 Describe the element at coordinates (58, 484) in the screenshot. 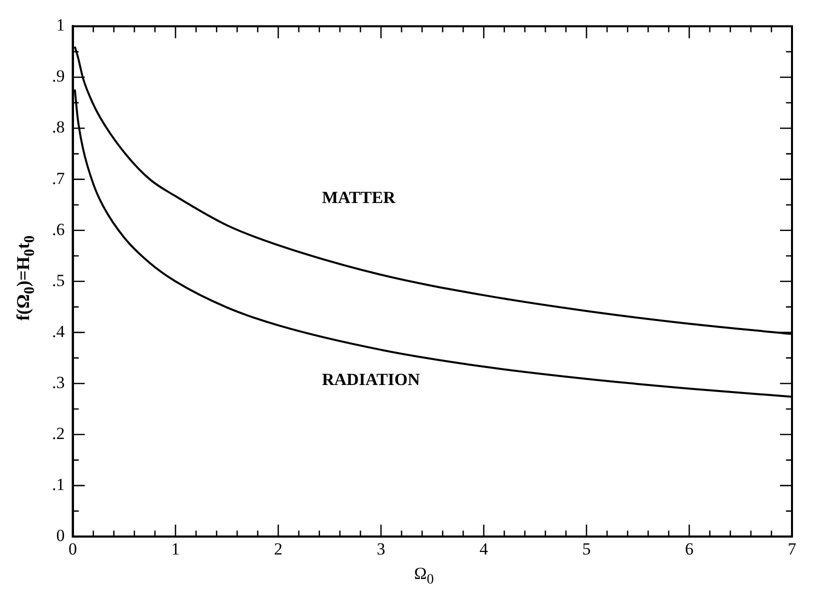

I see `y-tick-label: .1` at that location.